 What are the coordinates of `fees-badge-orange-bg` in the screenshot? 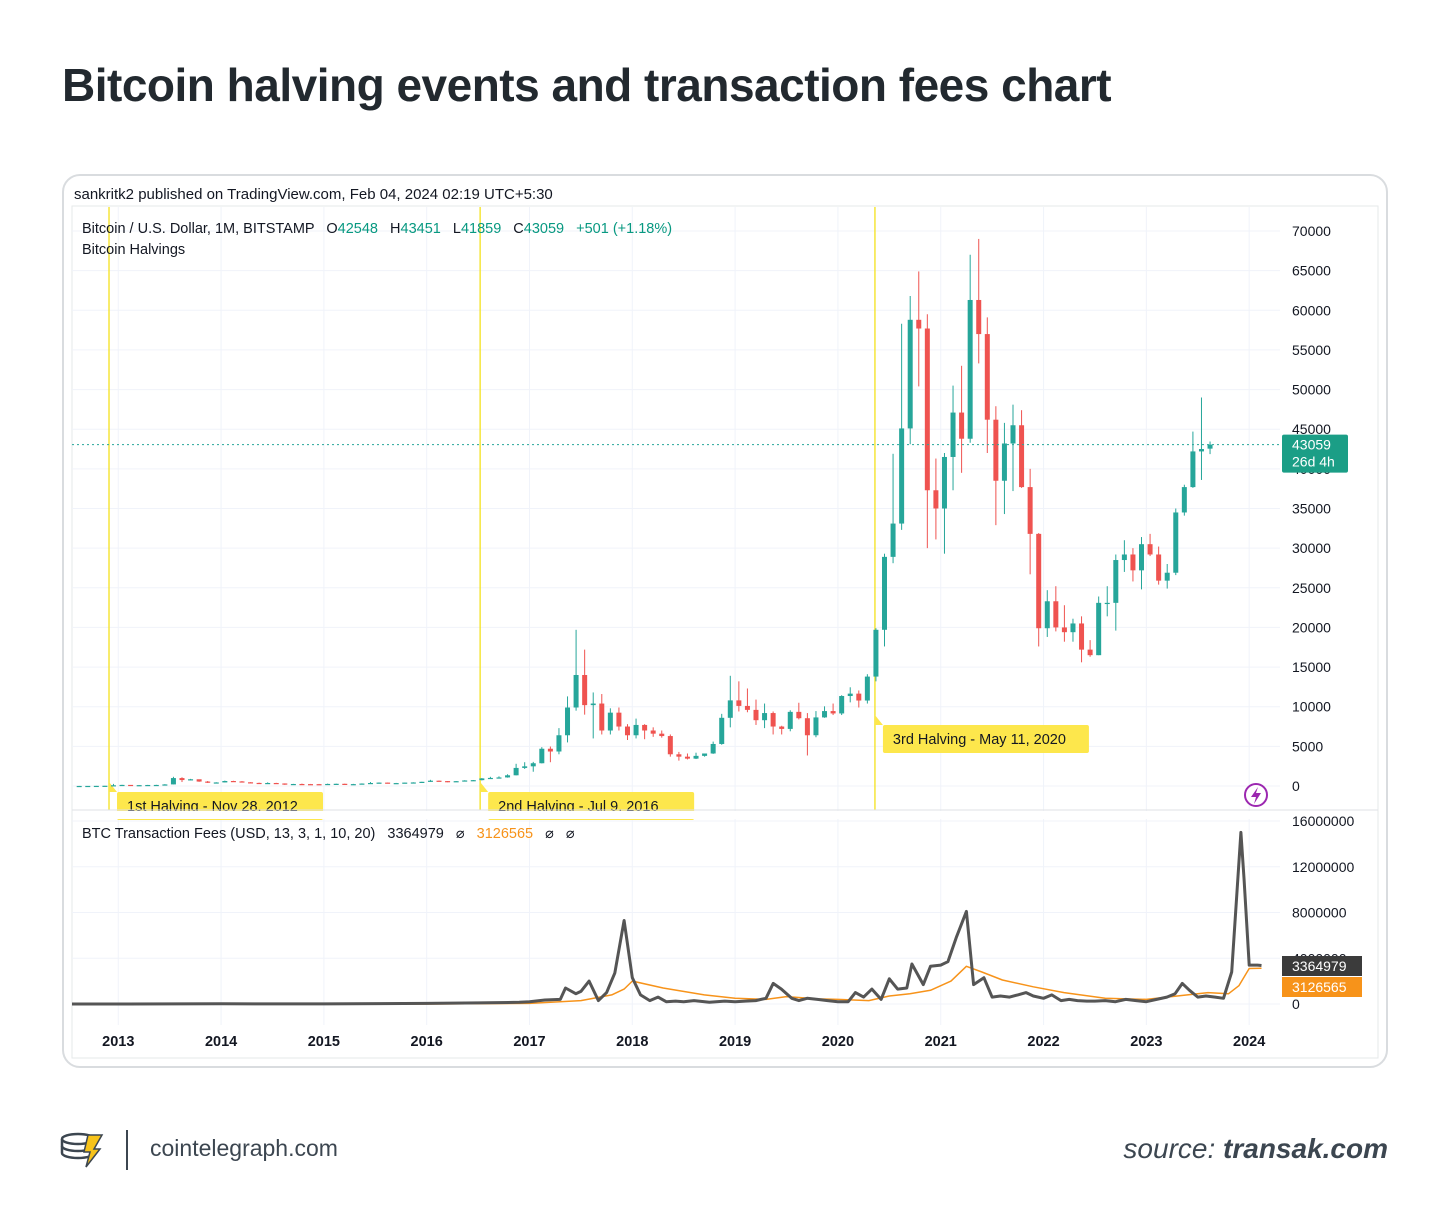 It's located at (1322, 987).